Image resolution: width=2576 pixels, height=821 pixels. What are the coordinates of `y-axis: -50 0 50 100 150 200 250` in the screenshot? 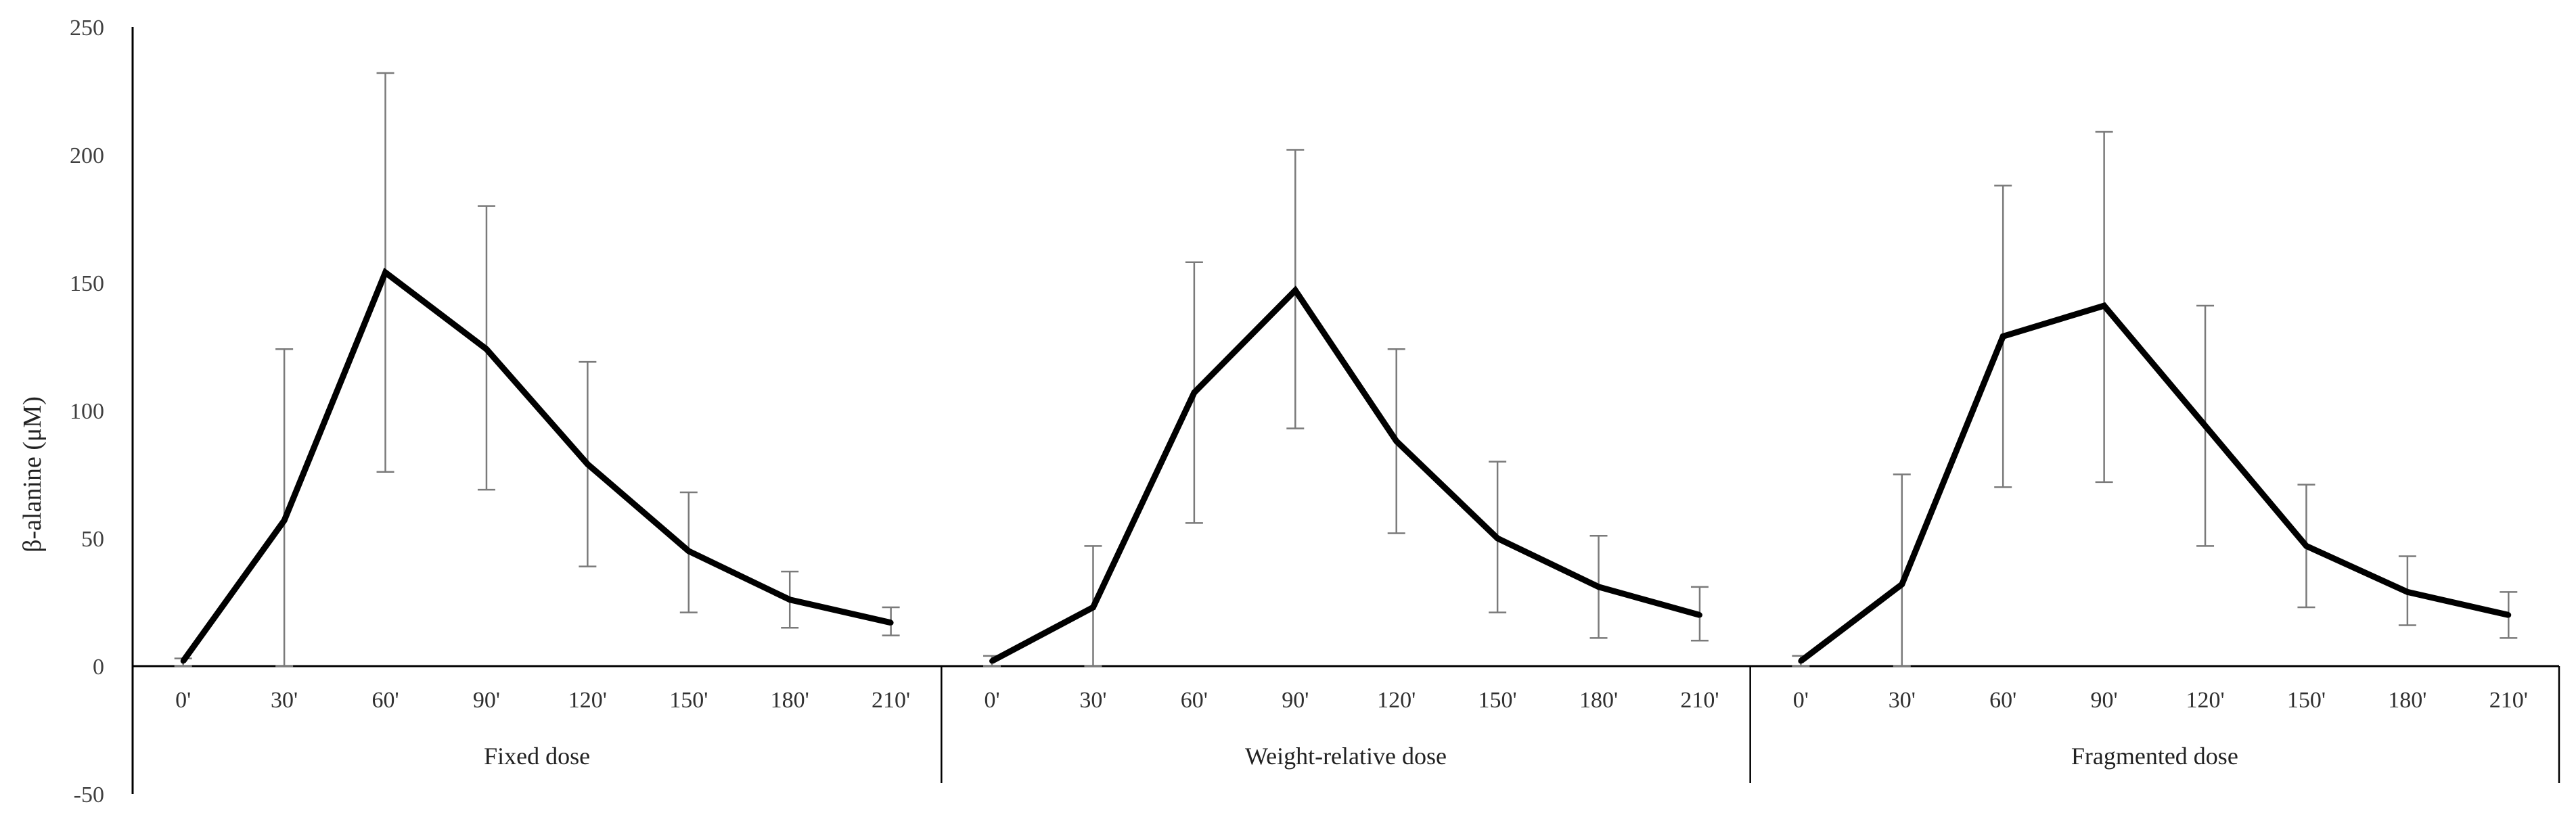 It's located at (102, 411).